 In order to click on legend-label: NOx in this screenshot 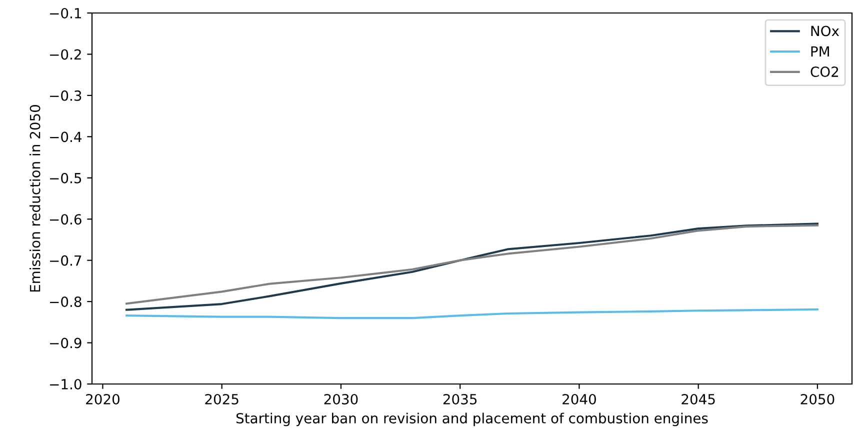, I will do `click(825, 31)`.